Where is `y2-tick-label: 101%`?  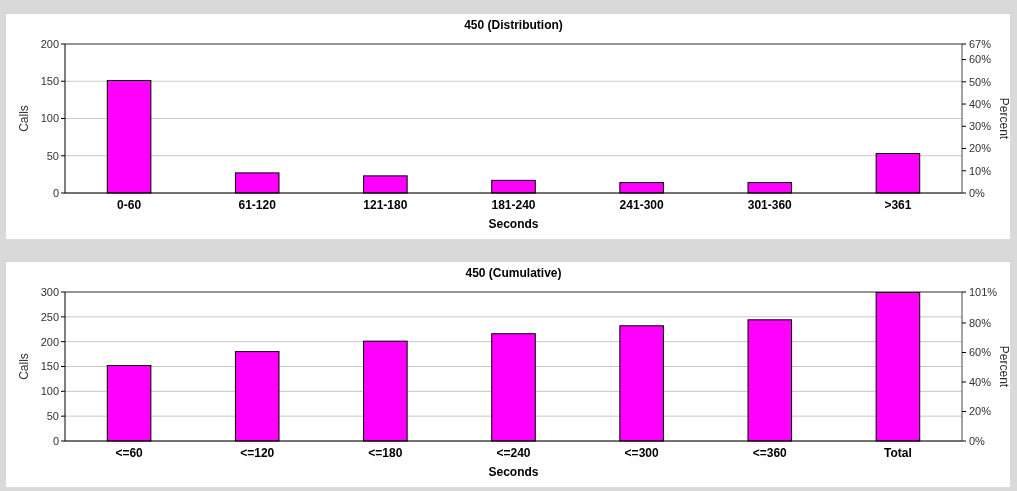 y2-tick-label: 101% is located at coordinates (983, 291).